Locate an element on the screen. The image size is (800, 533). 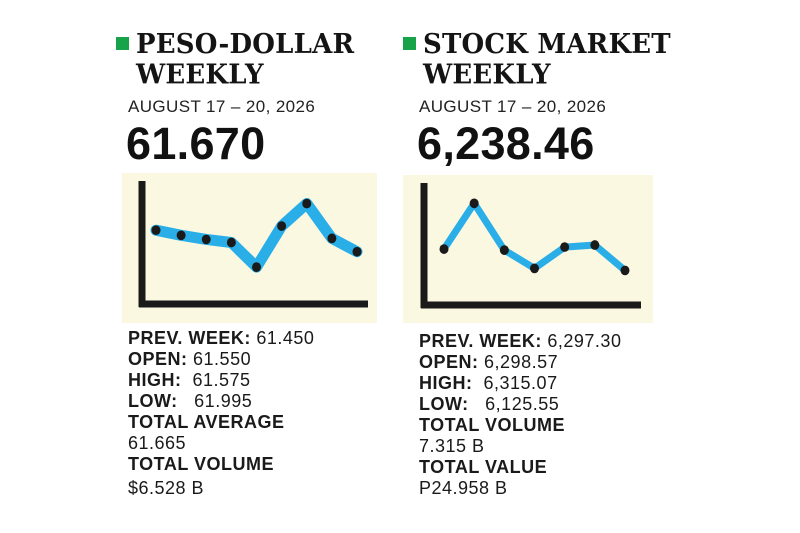
stock-market-date: AUGUST 17 – 20, 2026 is located at coordinates (513, 106).